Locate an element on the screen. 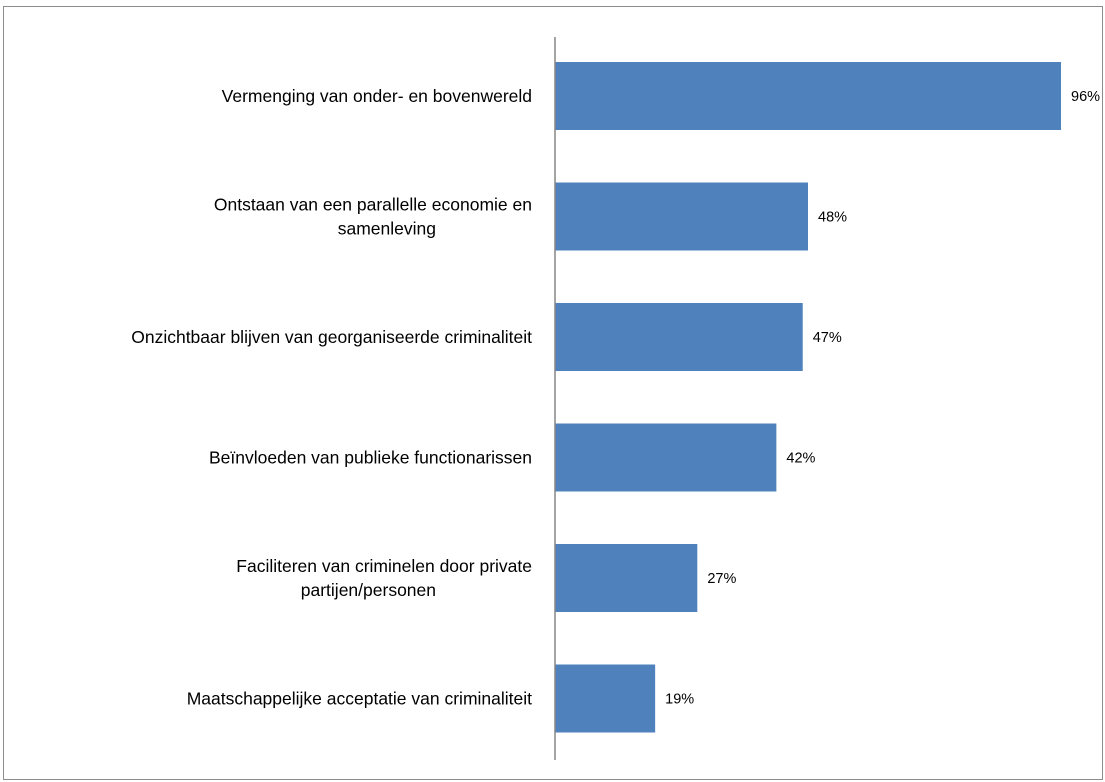 The height and width of the screenshot is (782, 1105). category-label-line: Faciliteren van criminelen door private is located at coordinates (384, 566).